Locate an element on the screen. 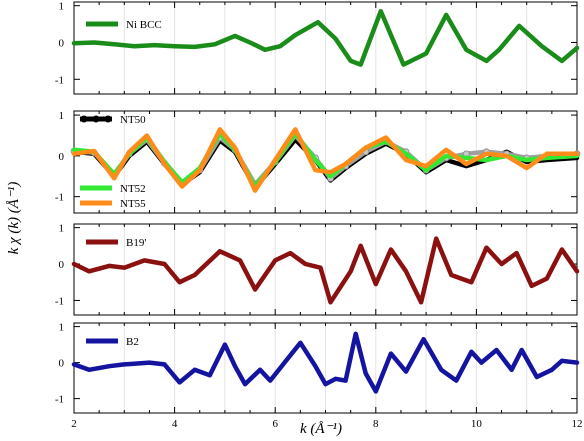 This screenshot has width=584, height=441. x-tick-label: 8 is located at coordinates (376, 424).